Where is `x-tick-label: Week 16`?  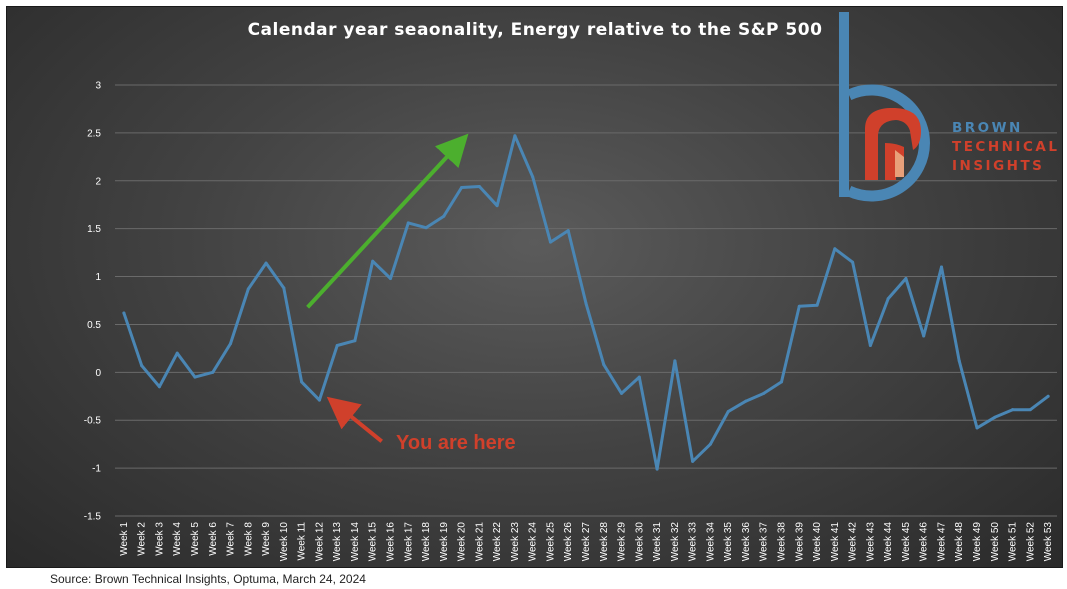
x-tick-label: Week 16 is located at coordinates (390, 542).